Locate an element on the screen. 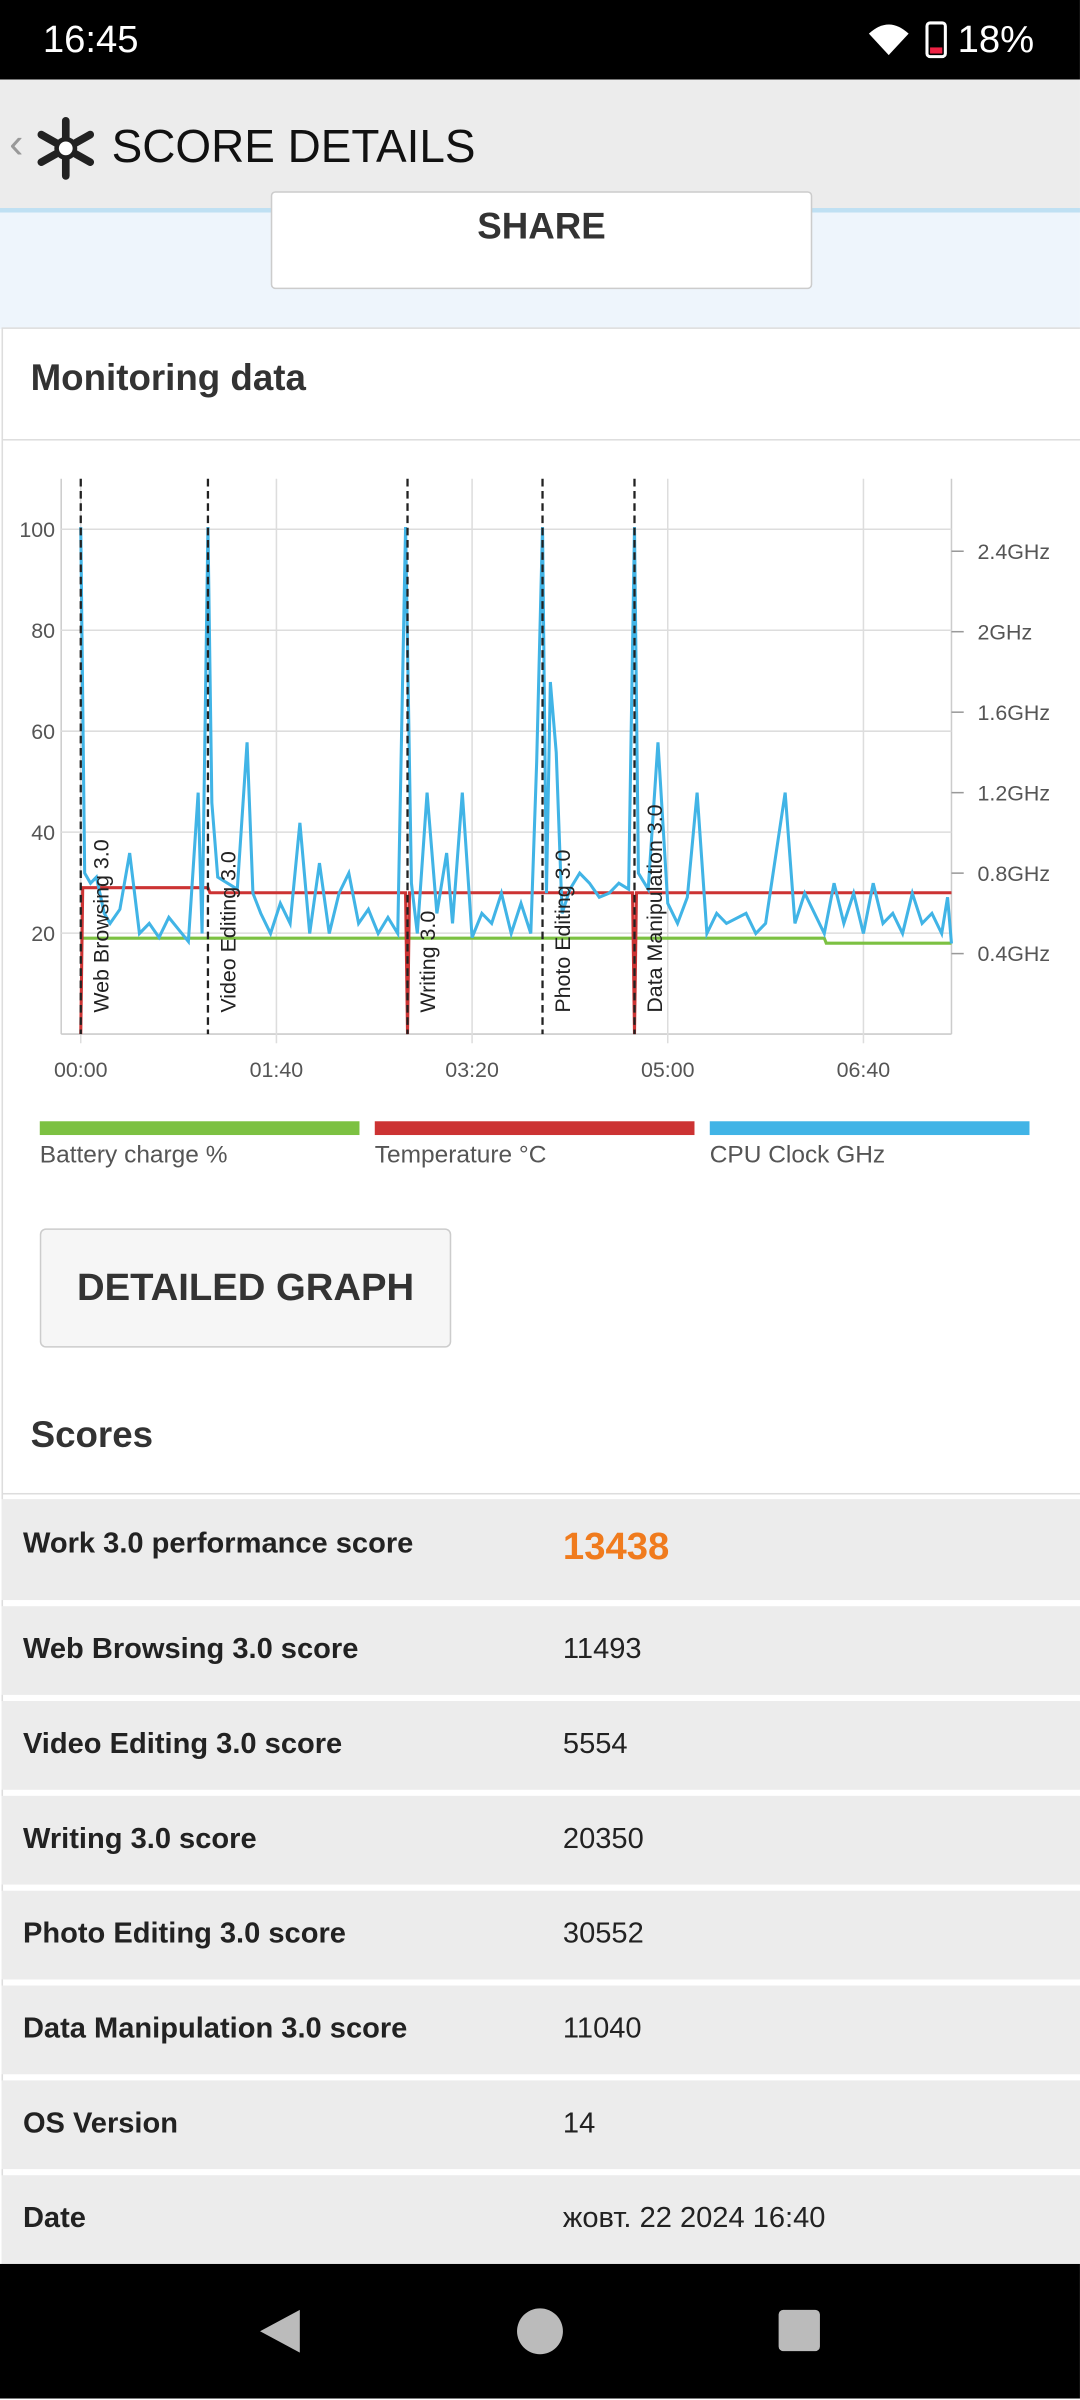 Image resolution: width=1080 pixels, height=2400 pixels. score-row: Photo Editing 3.0 score 30552 is located at coordinates (540, 1935).